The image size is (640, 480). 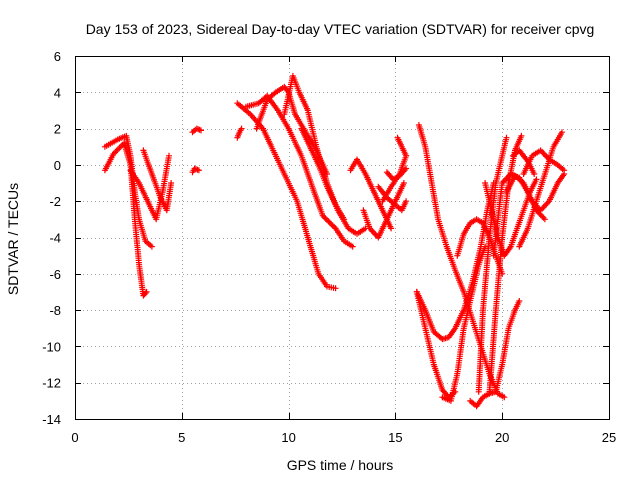 I want to click on y-tick-label: -4, so click(x=55, y=238).